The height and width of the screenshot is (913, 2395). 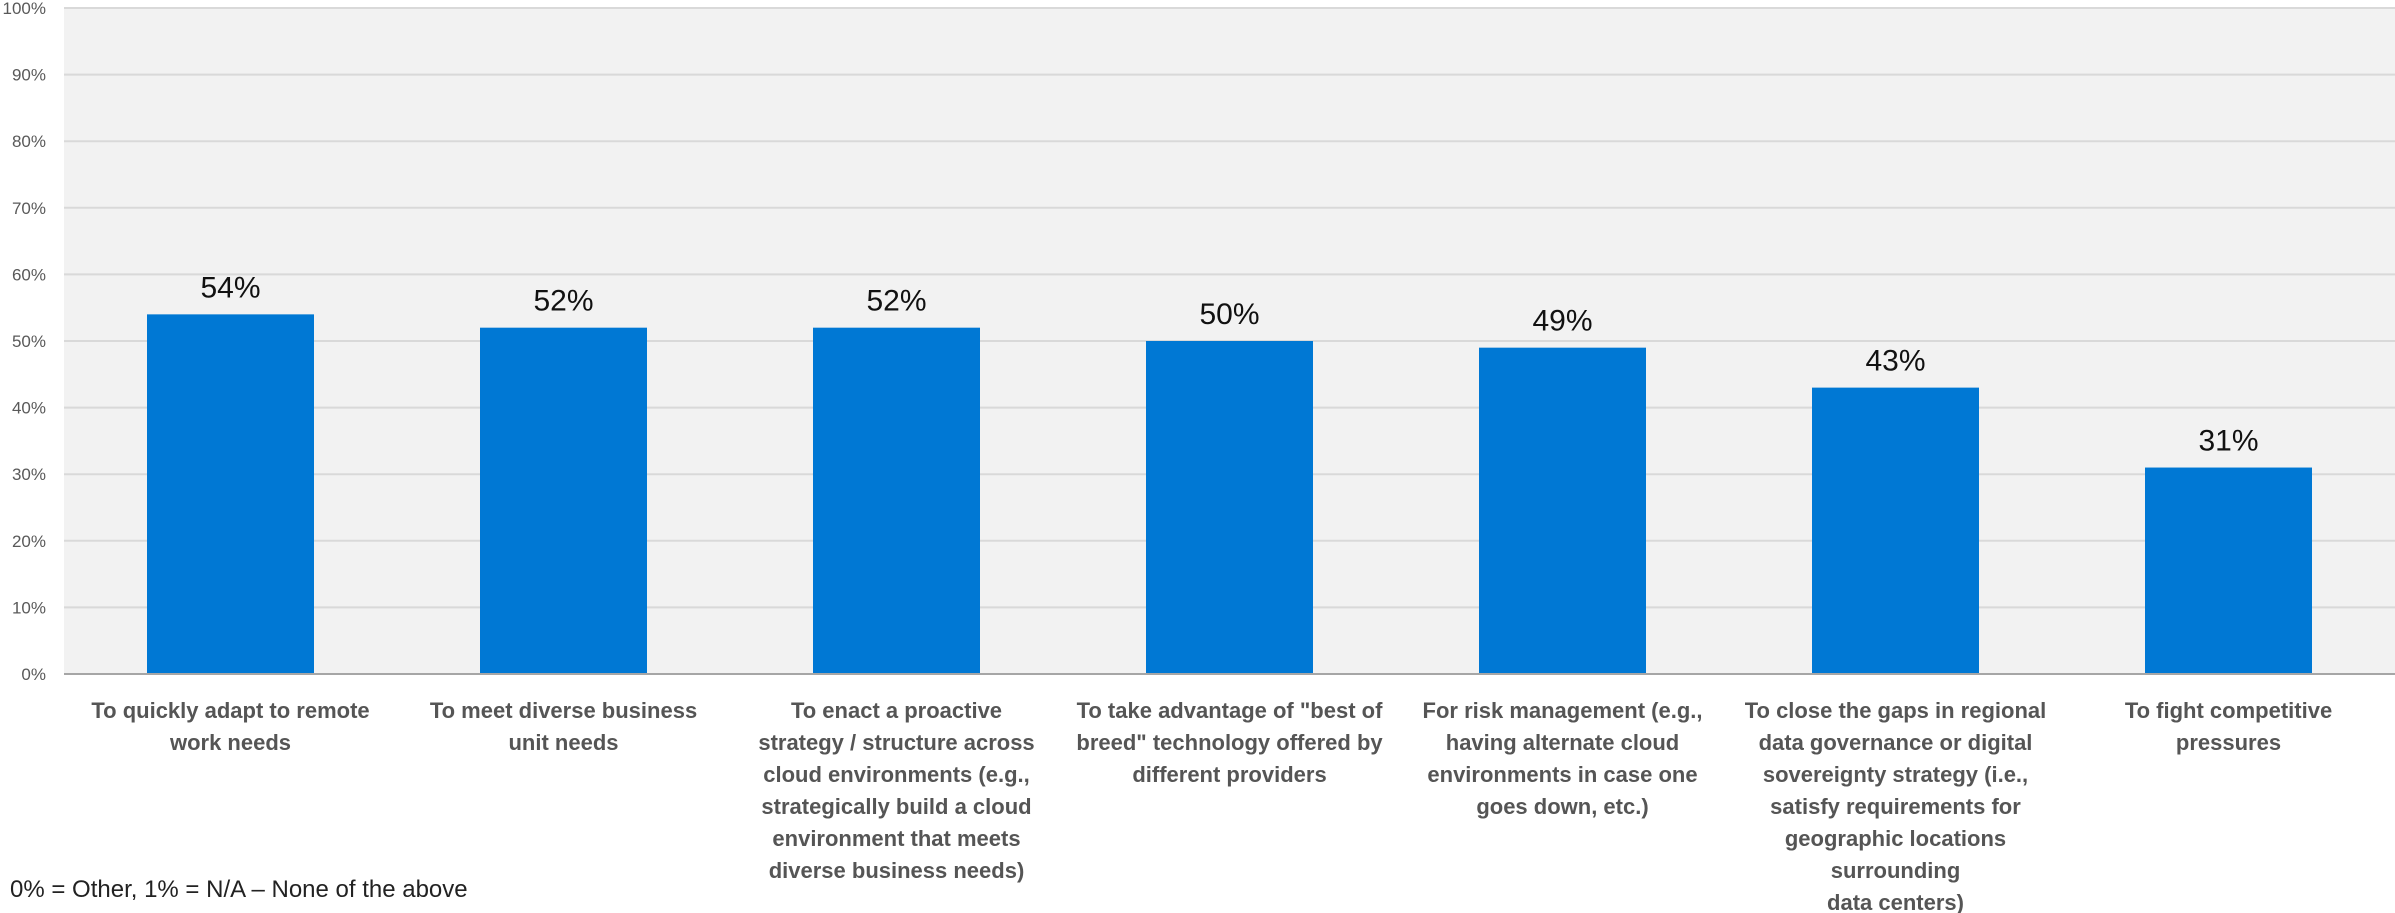 What do you see at coordinates (29, 607) in the screenshot?
I see `y-tick-label: 10%` at bounding box center [29, 607].